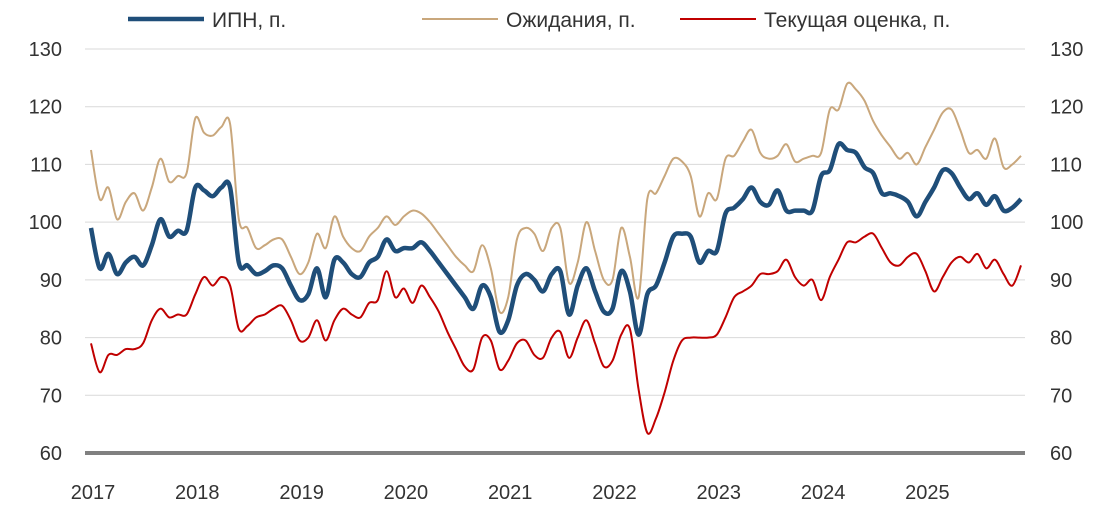  Describe the element at coordinates (510, 493) in the screenshot. I see `x-tick-label: 2021` at that location.